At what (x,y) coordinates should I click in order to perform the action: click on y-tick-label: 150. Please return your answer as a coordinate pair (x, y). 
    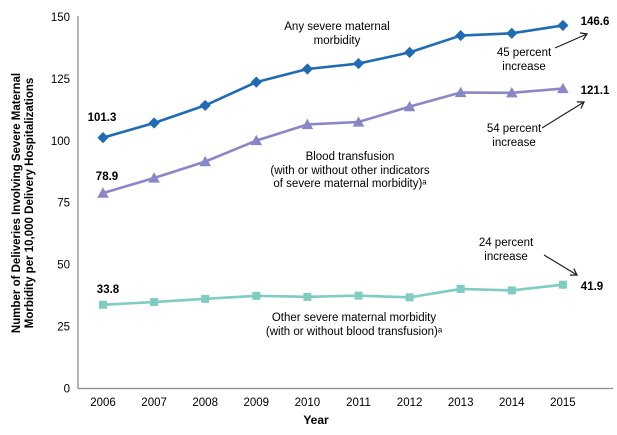
    Looking at the image, I should click on (60, 18).